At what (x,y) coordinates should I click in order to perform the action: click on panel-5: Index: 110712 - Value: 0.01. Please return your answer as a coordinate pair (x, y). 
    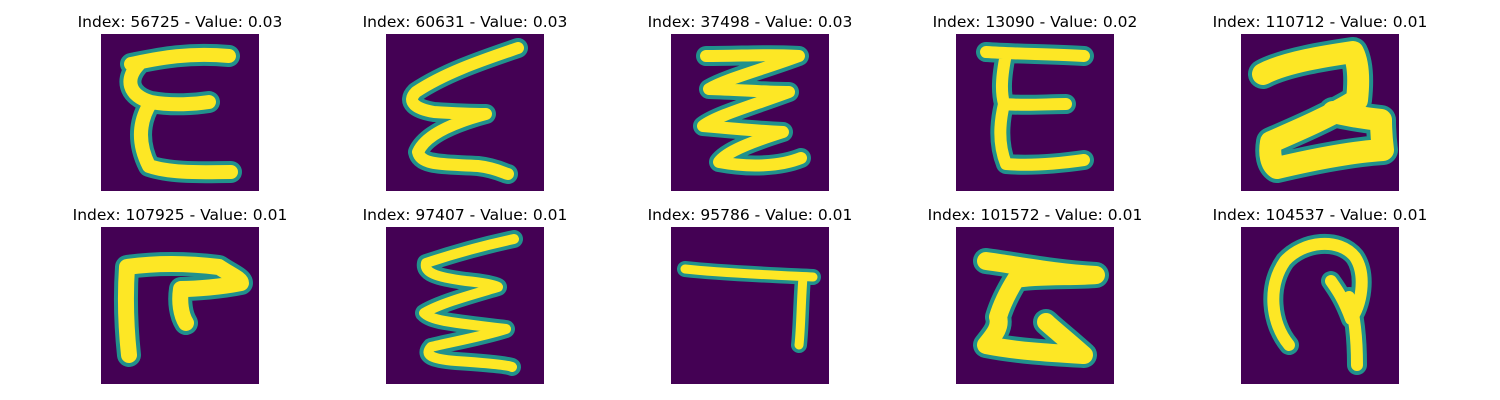
    Looking at the image, I should click on (1320, 101).